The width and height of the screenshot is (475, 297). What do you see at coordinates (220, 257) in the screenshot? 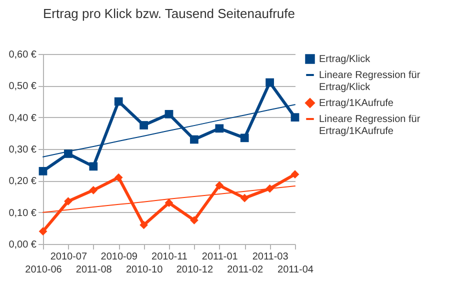
I see `x-tick-label: 2011-01` at bounding box center [220, 257].